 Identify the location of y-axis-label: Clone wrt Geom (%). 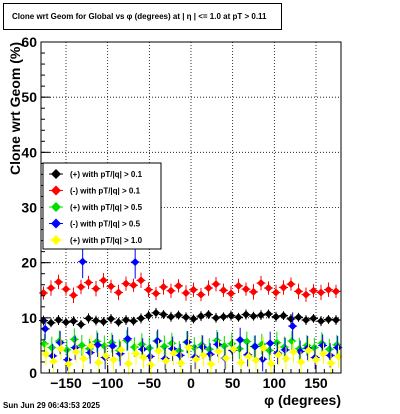
(15, 108).